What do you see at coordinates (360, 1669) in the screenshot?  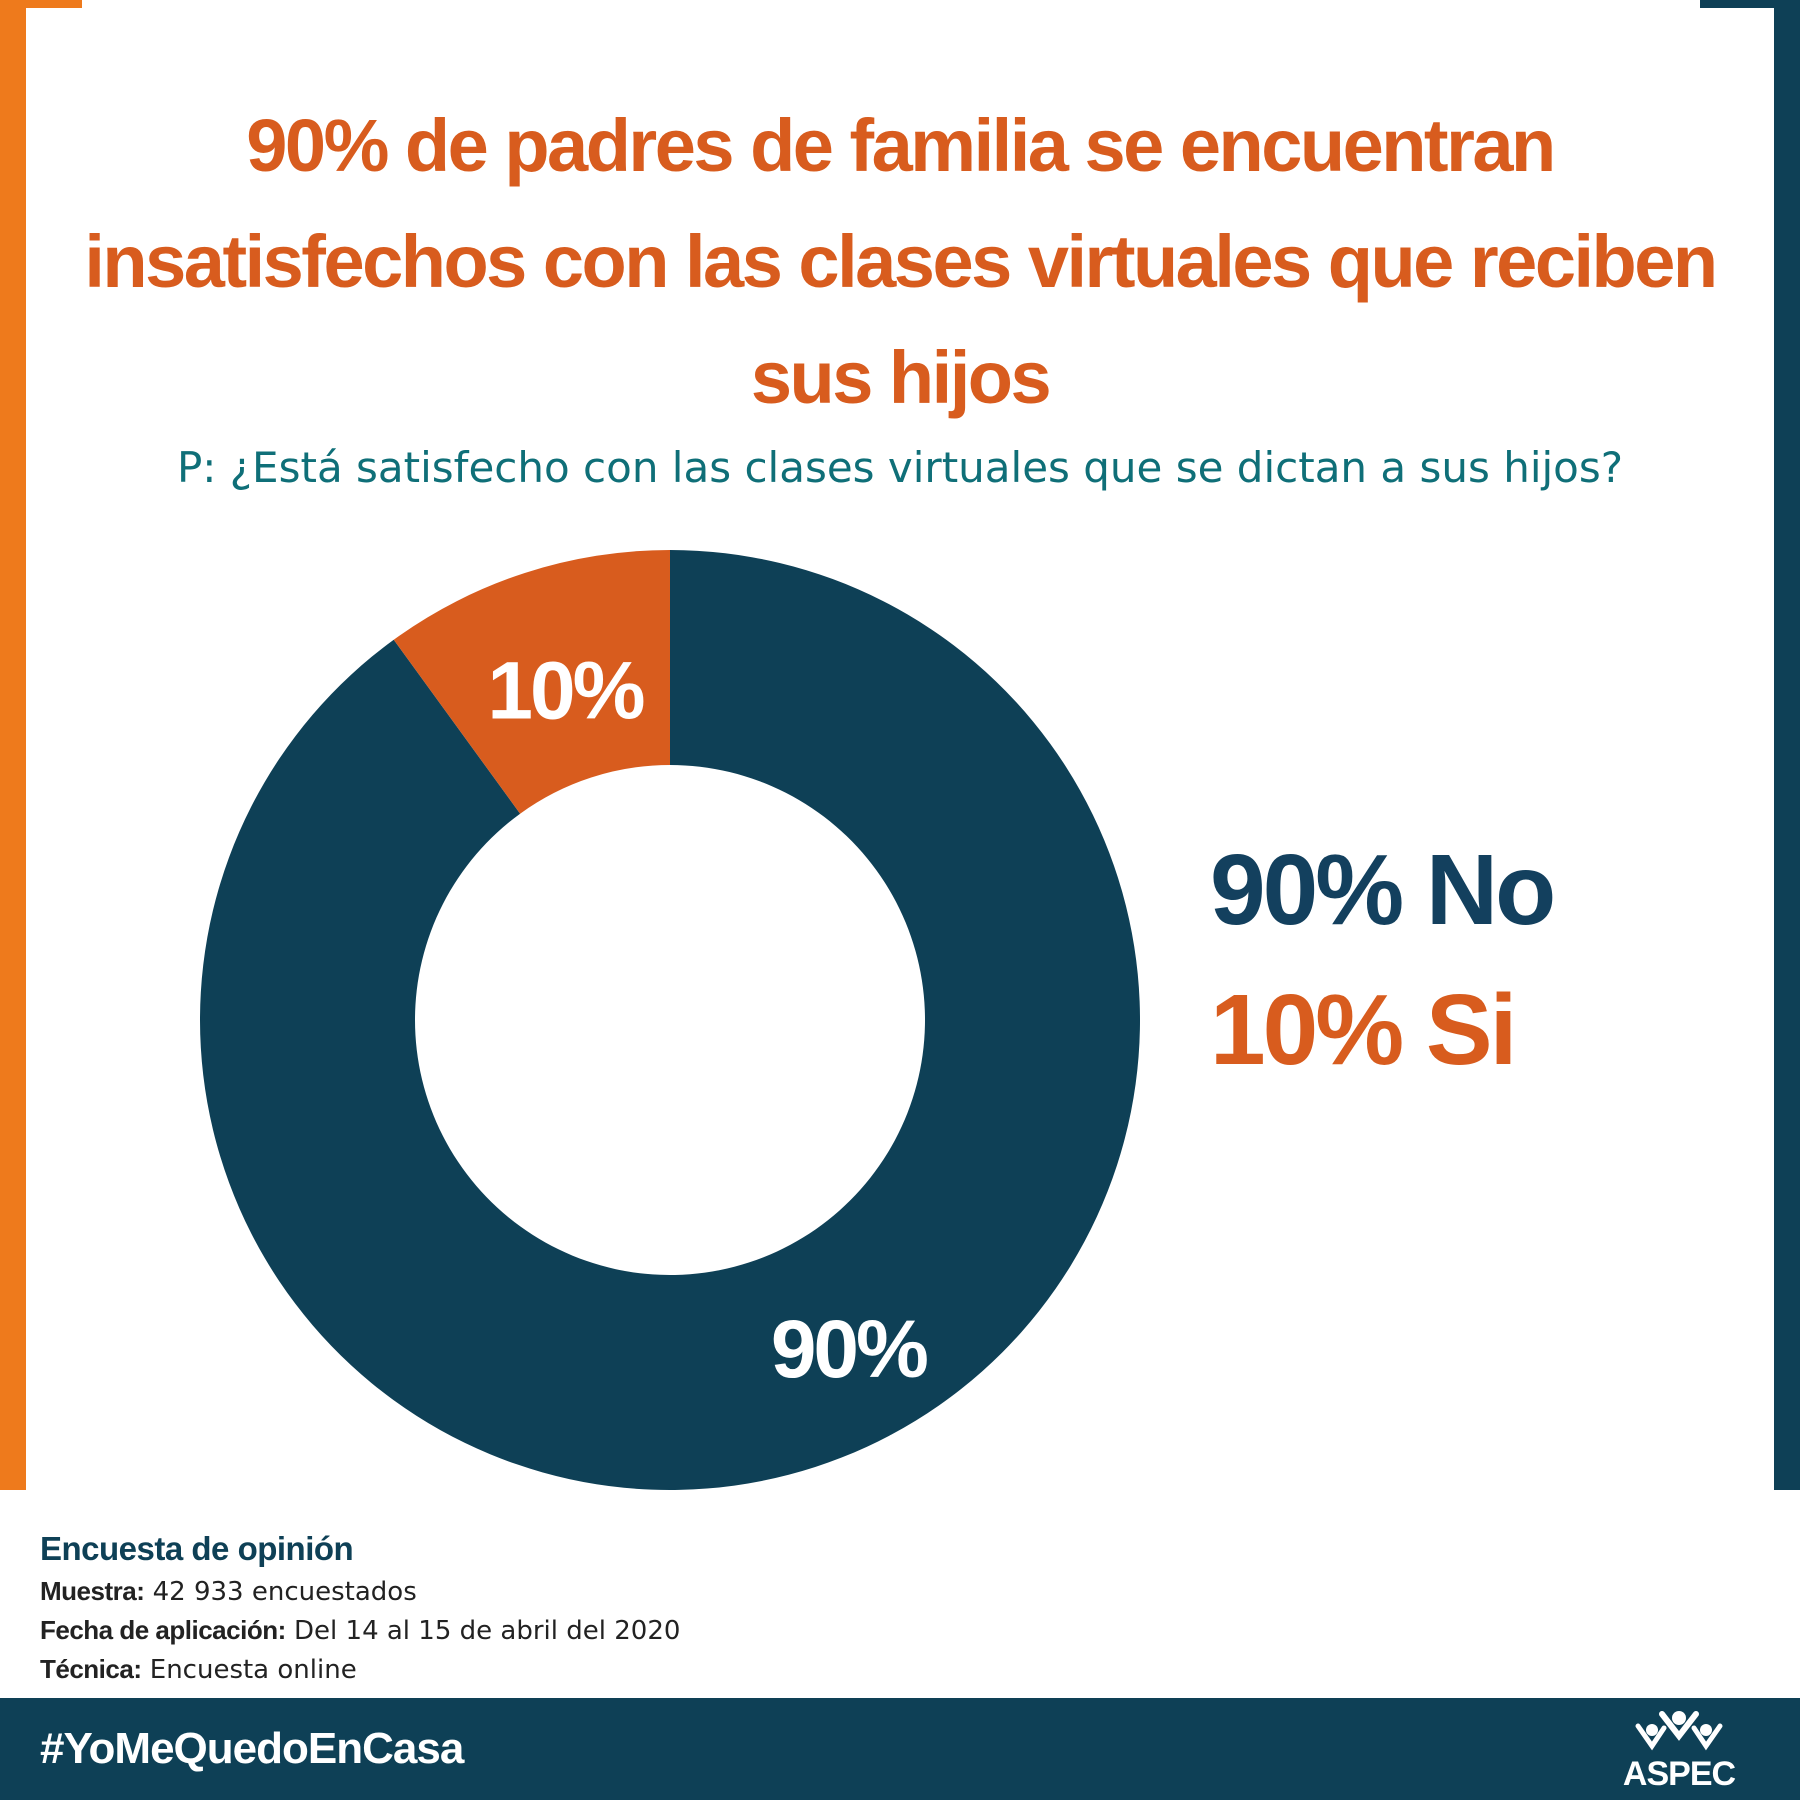 I see `survey-row-technique: Técnica: Encuesta online` at bounding box center [360, 1669].